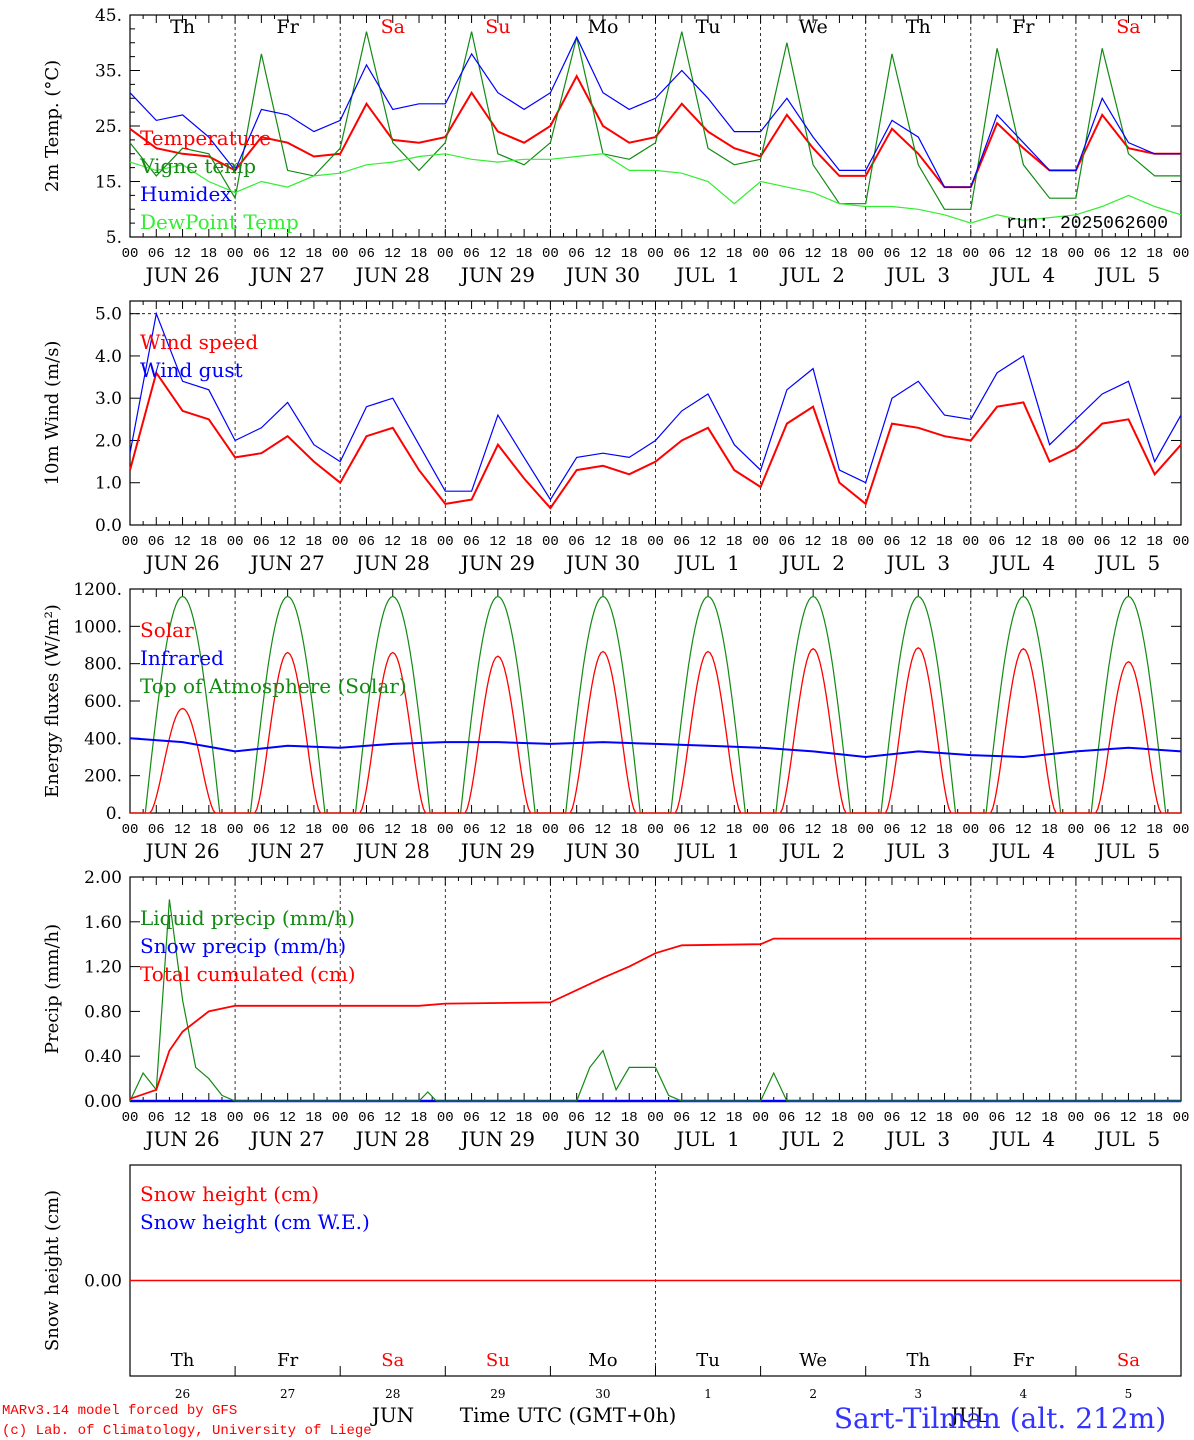 This screenshot has height=1440, width=1194. What do you see at coordinates (497, 563) in the screenshot?
I see `date-label: JUN 29` at bounding box center [497, 563].